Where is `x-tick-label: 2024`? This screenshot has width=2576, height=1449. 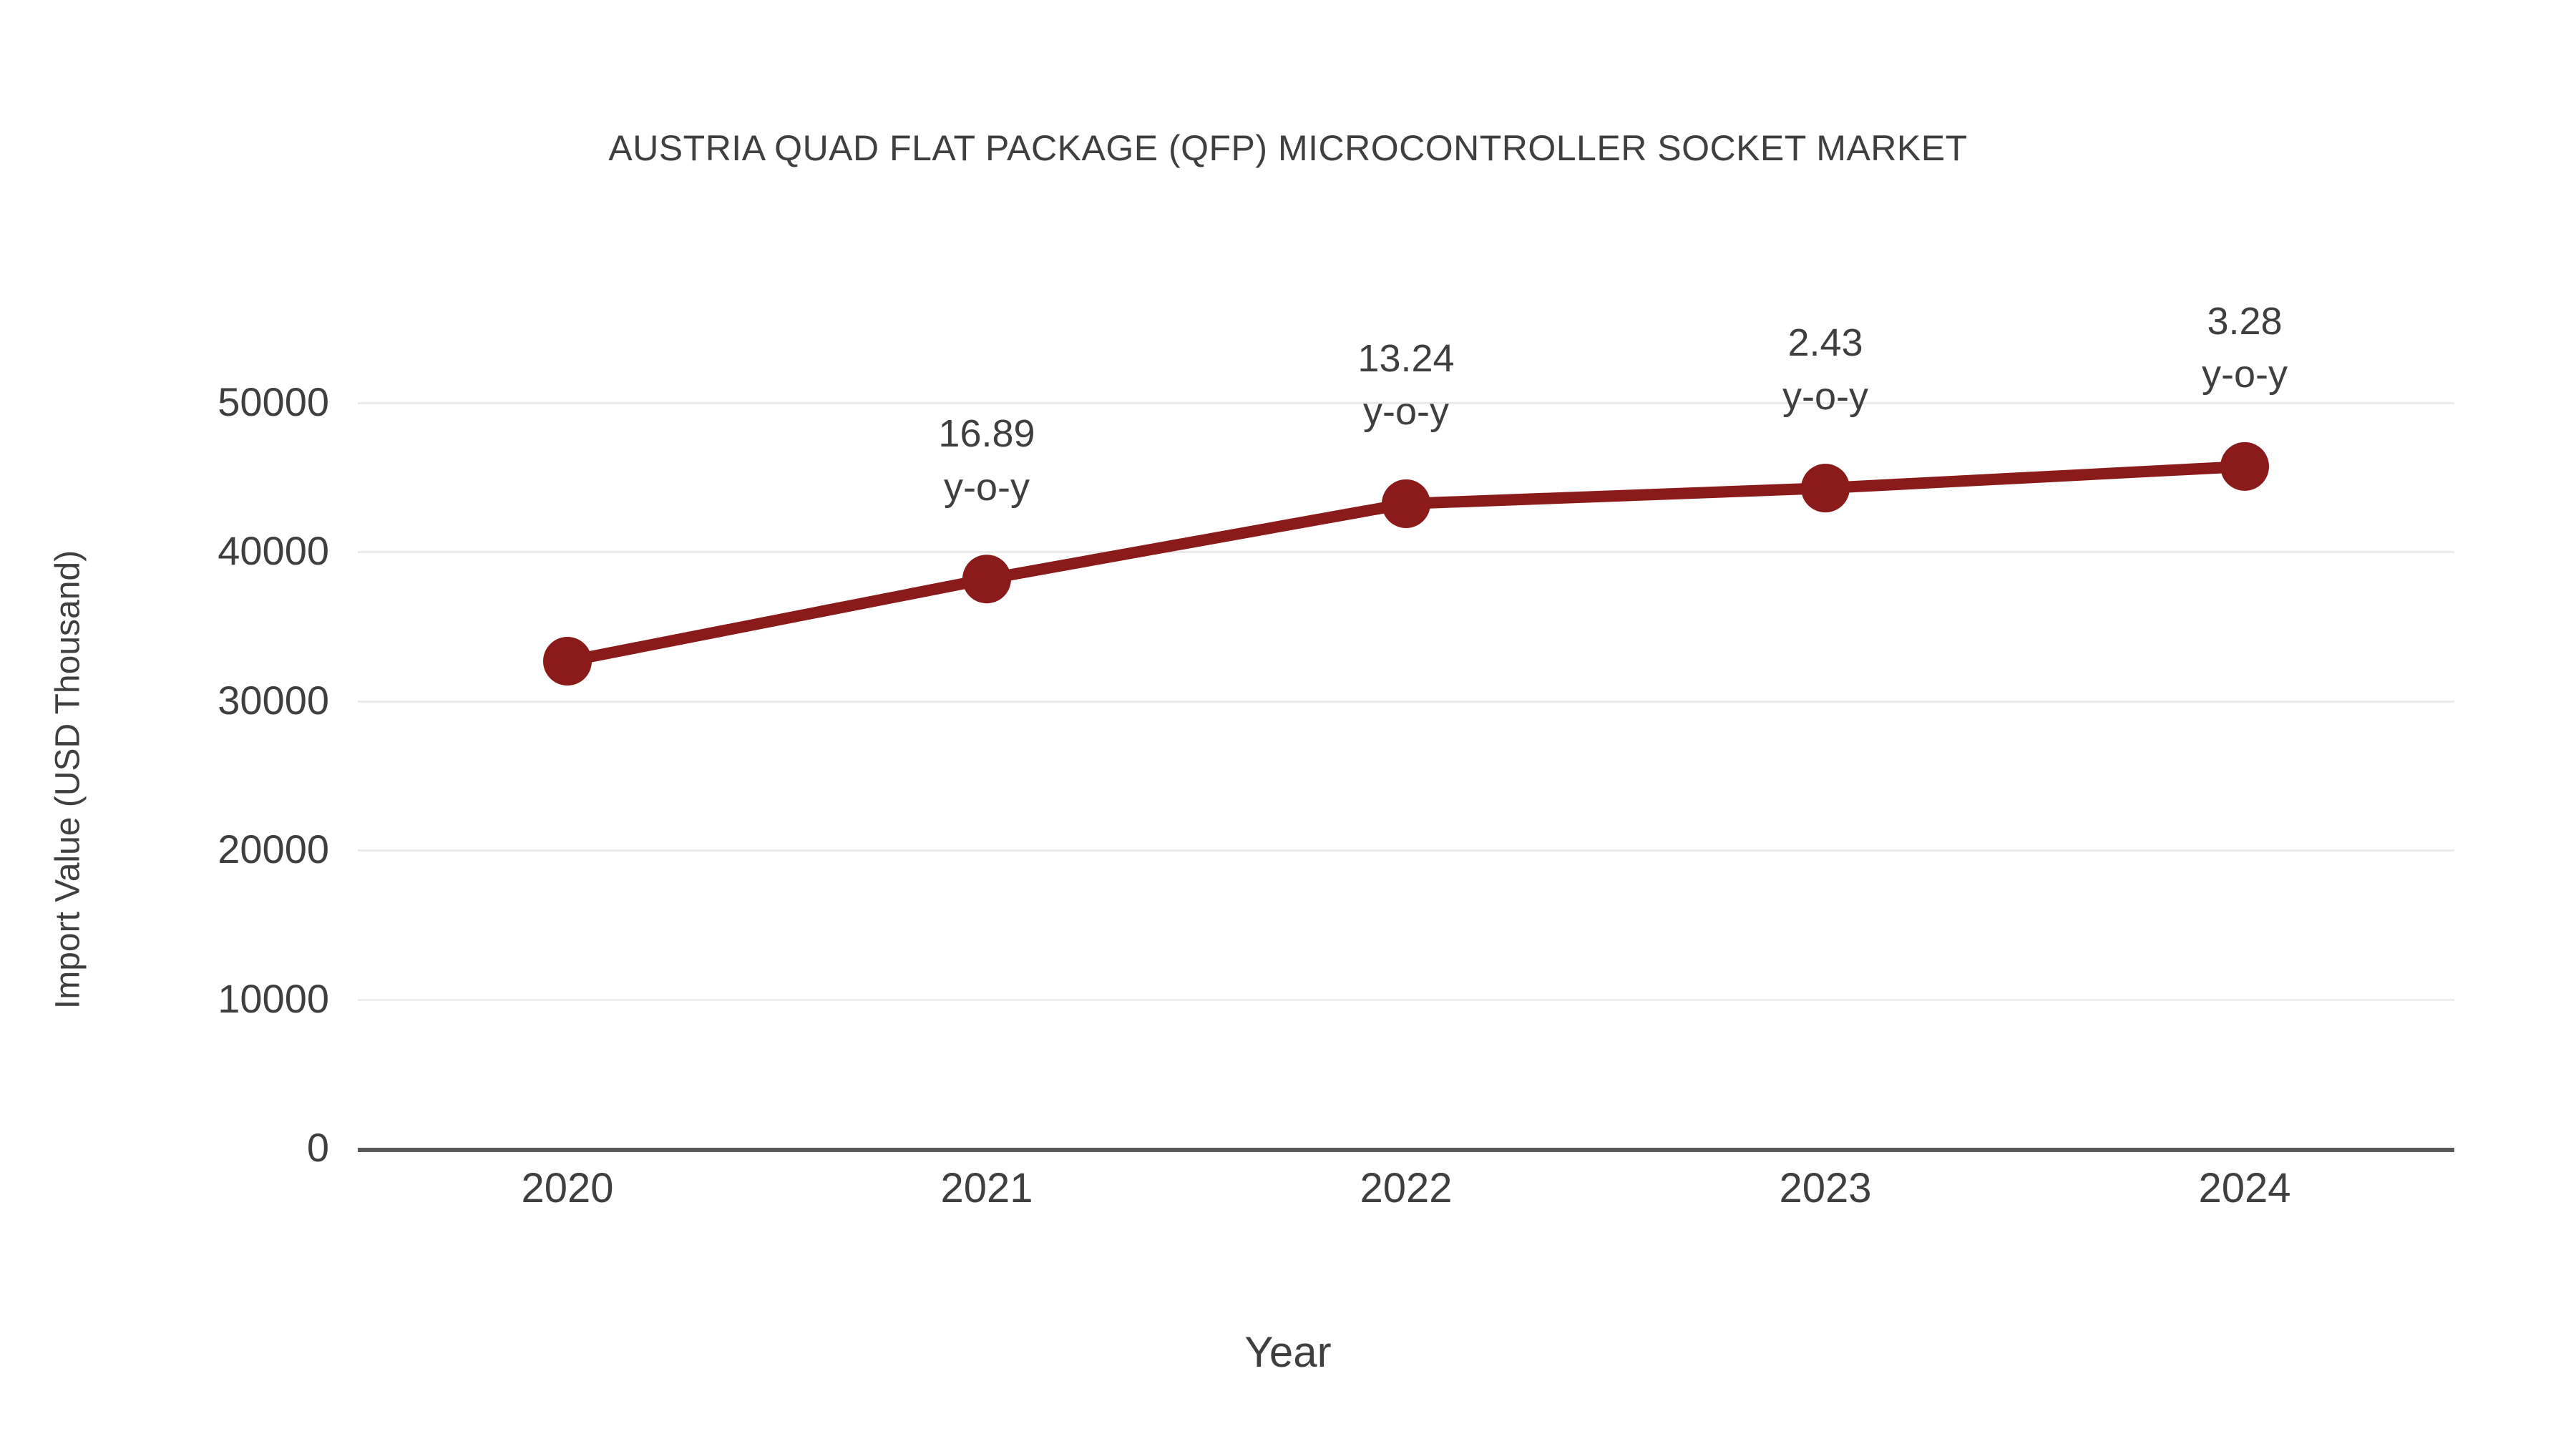
x-tick-label: 2024 is located at coordinates (2244, 1188).